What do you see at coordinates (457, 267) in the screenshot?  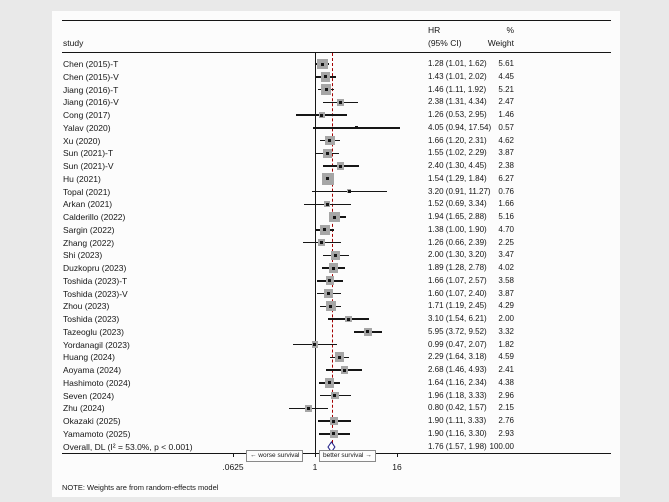 I see `hr-ci-value: 1.89 (1.28, 2.78)` at bounding box center [457, 267].